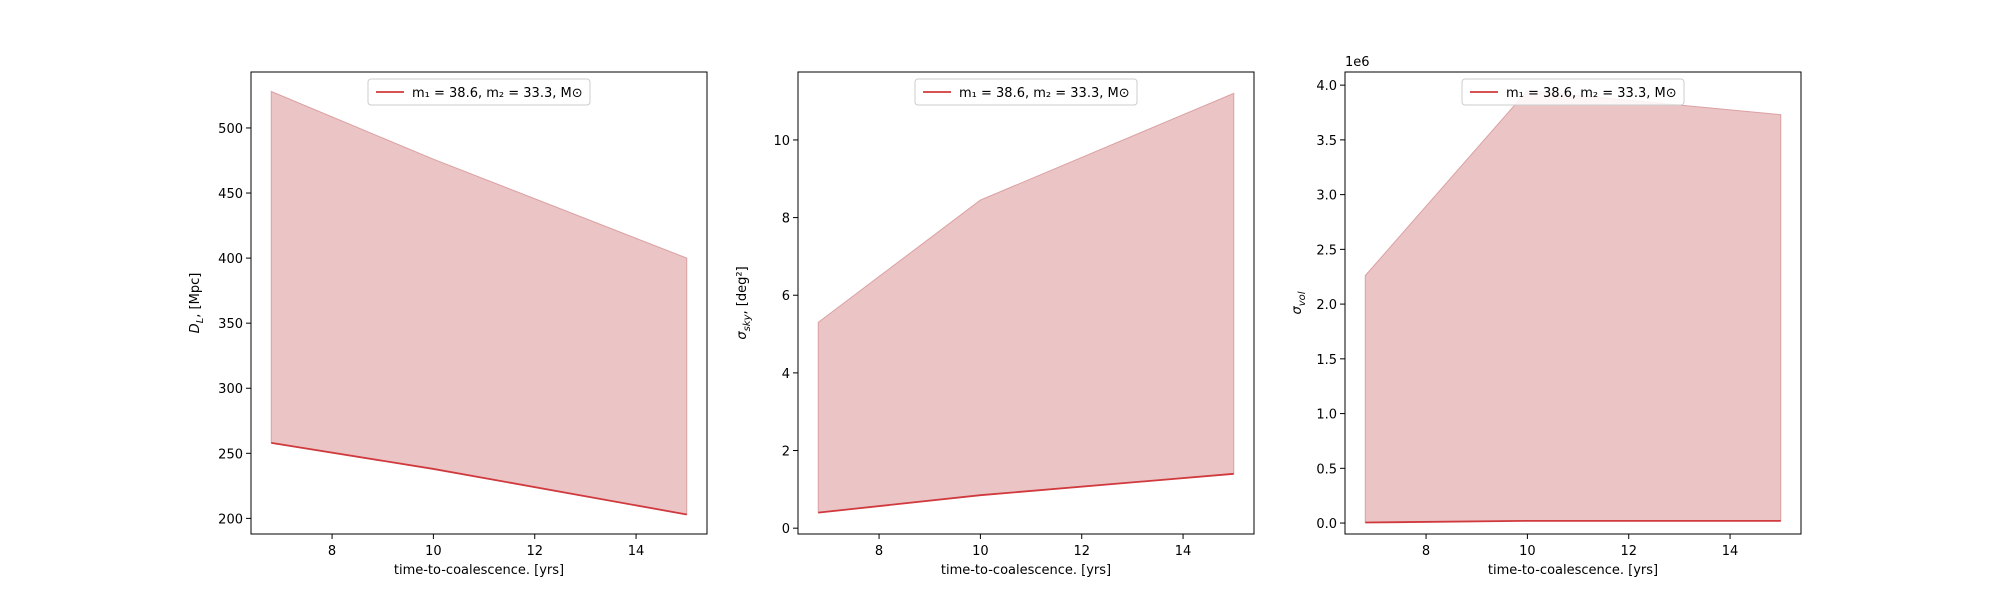  I want to click on y-tick-label: 250, so click(230, 454).